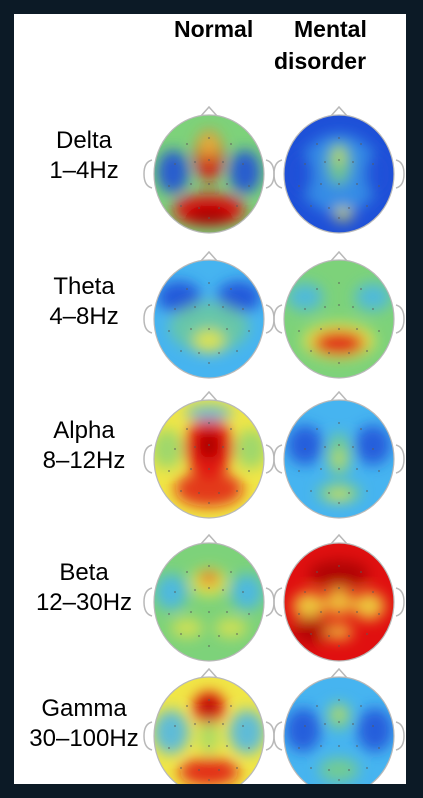 The image size is (423, 798). I want to click on band-name-gamma: Gamma, so click(84, 708).